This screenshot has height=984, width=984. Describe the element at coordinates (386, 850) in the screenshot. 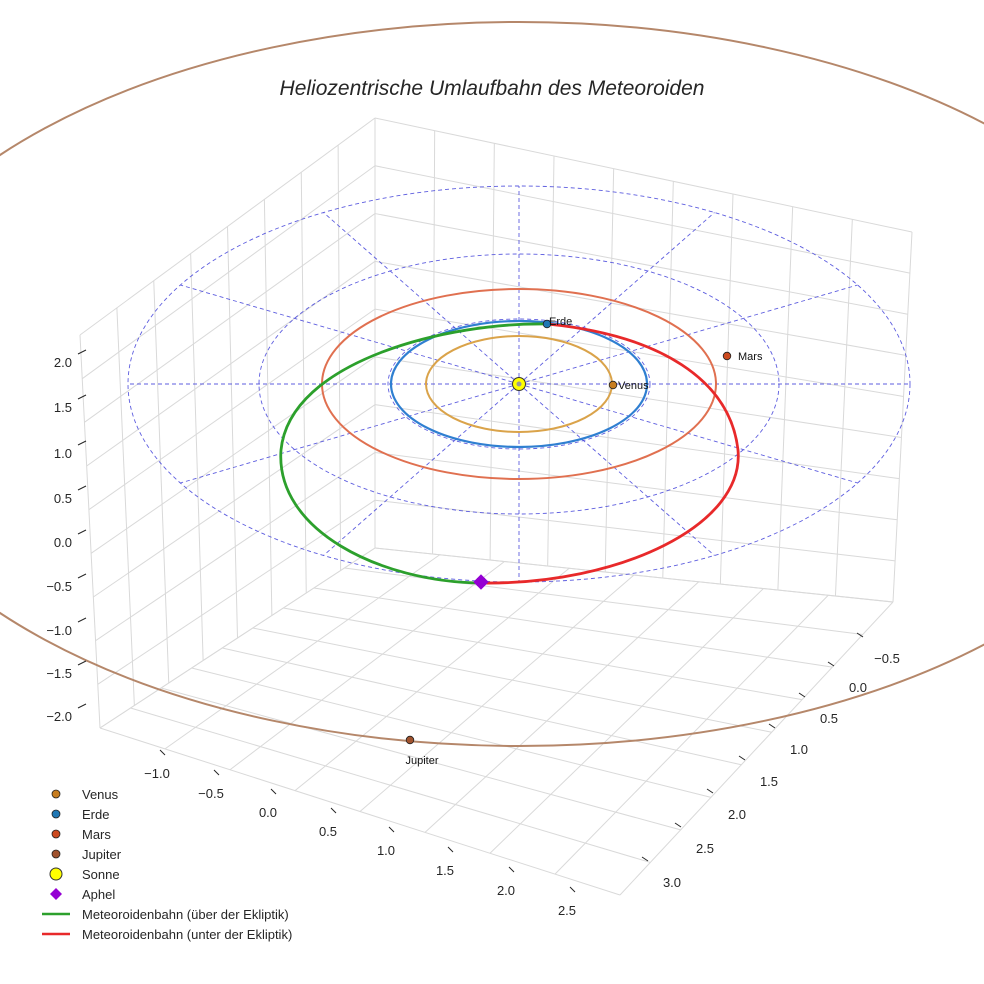

I see `x-tick-label: 1.0` at that location.